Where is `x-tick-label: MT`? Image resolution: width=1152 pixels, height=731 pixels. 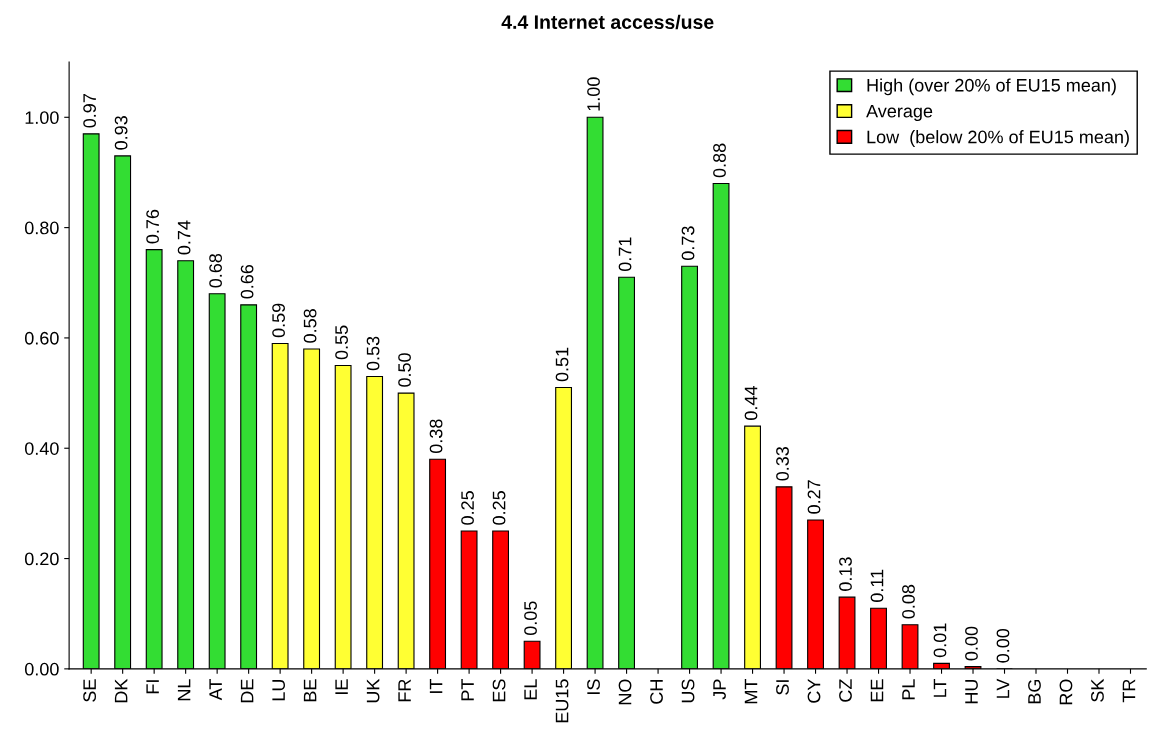
x-tick-label: MT is located at coordinates (751, 691).